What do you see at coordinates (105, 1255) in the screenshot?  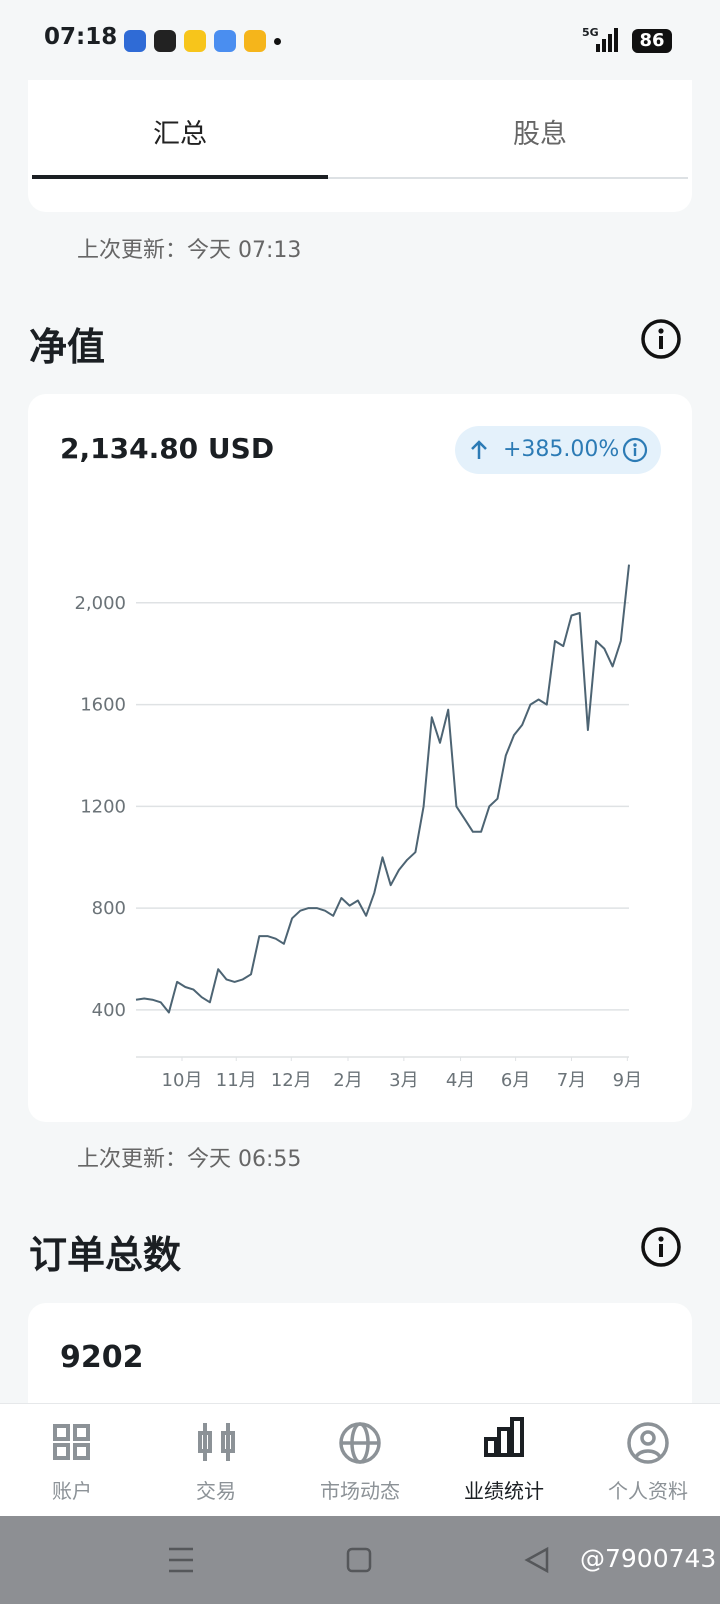 I see `section-title: 订单总数` at bounding box center [105, 1255].